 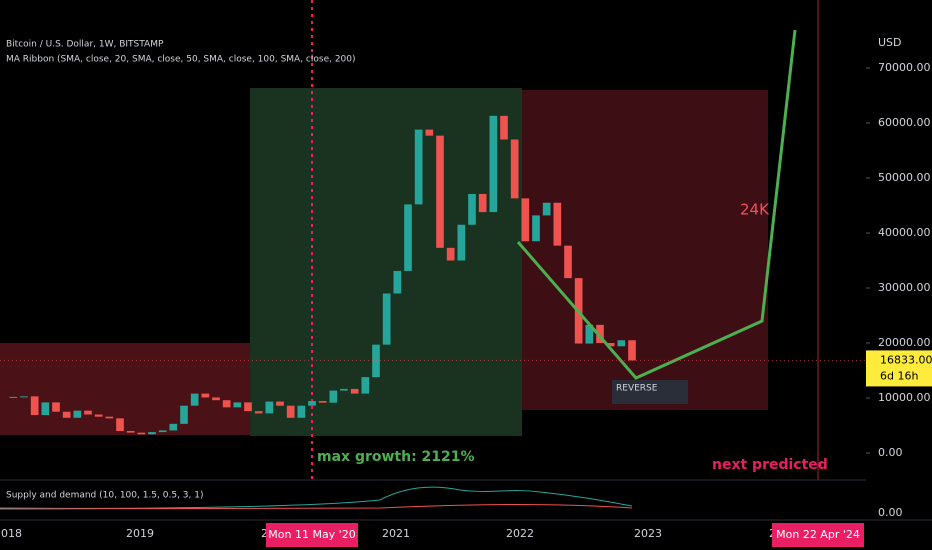 I want to click on price-tick-label: 70000.00, so click(x=904, y=67).